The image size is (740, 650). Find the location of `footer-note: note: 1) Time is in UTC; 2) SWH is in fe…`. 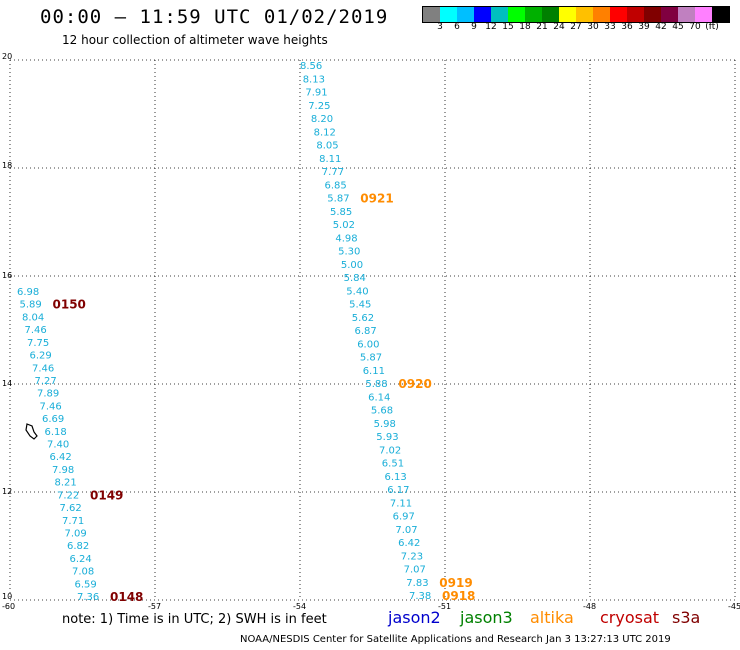

footer-note: note: 1) Time is in UTC; 2) SWH is in fe… is located at coordinates (194, 619).